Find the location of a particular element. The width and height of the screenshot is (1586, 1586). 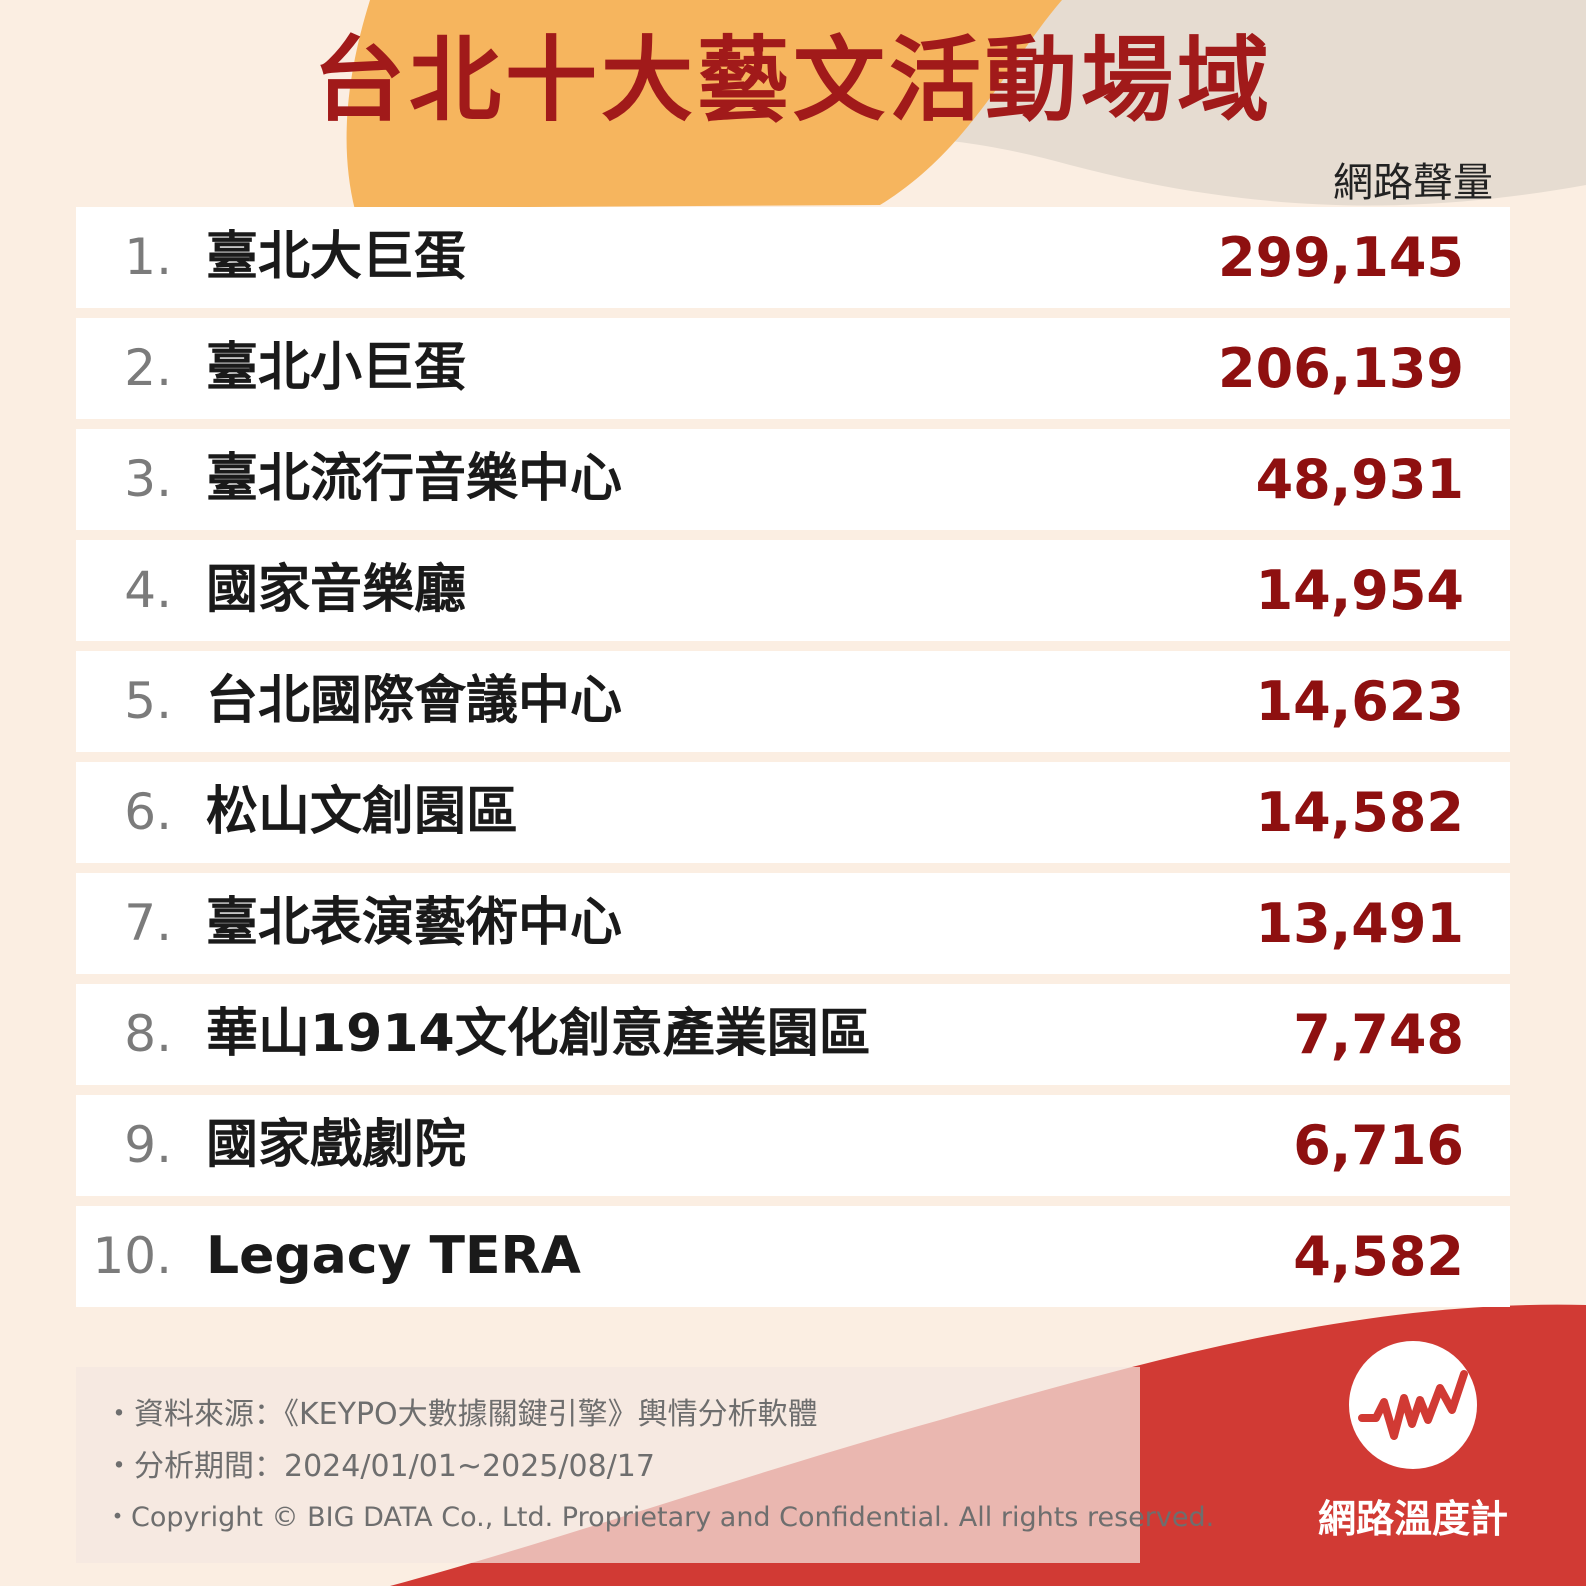

venue-name: 臺北流行音樂中心 is located at coordinates (414, 479).